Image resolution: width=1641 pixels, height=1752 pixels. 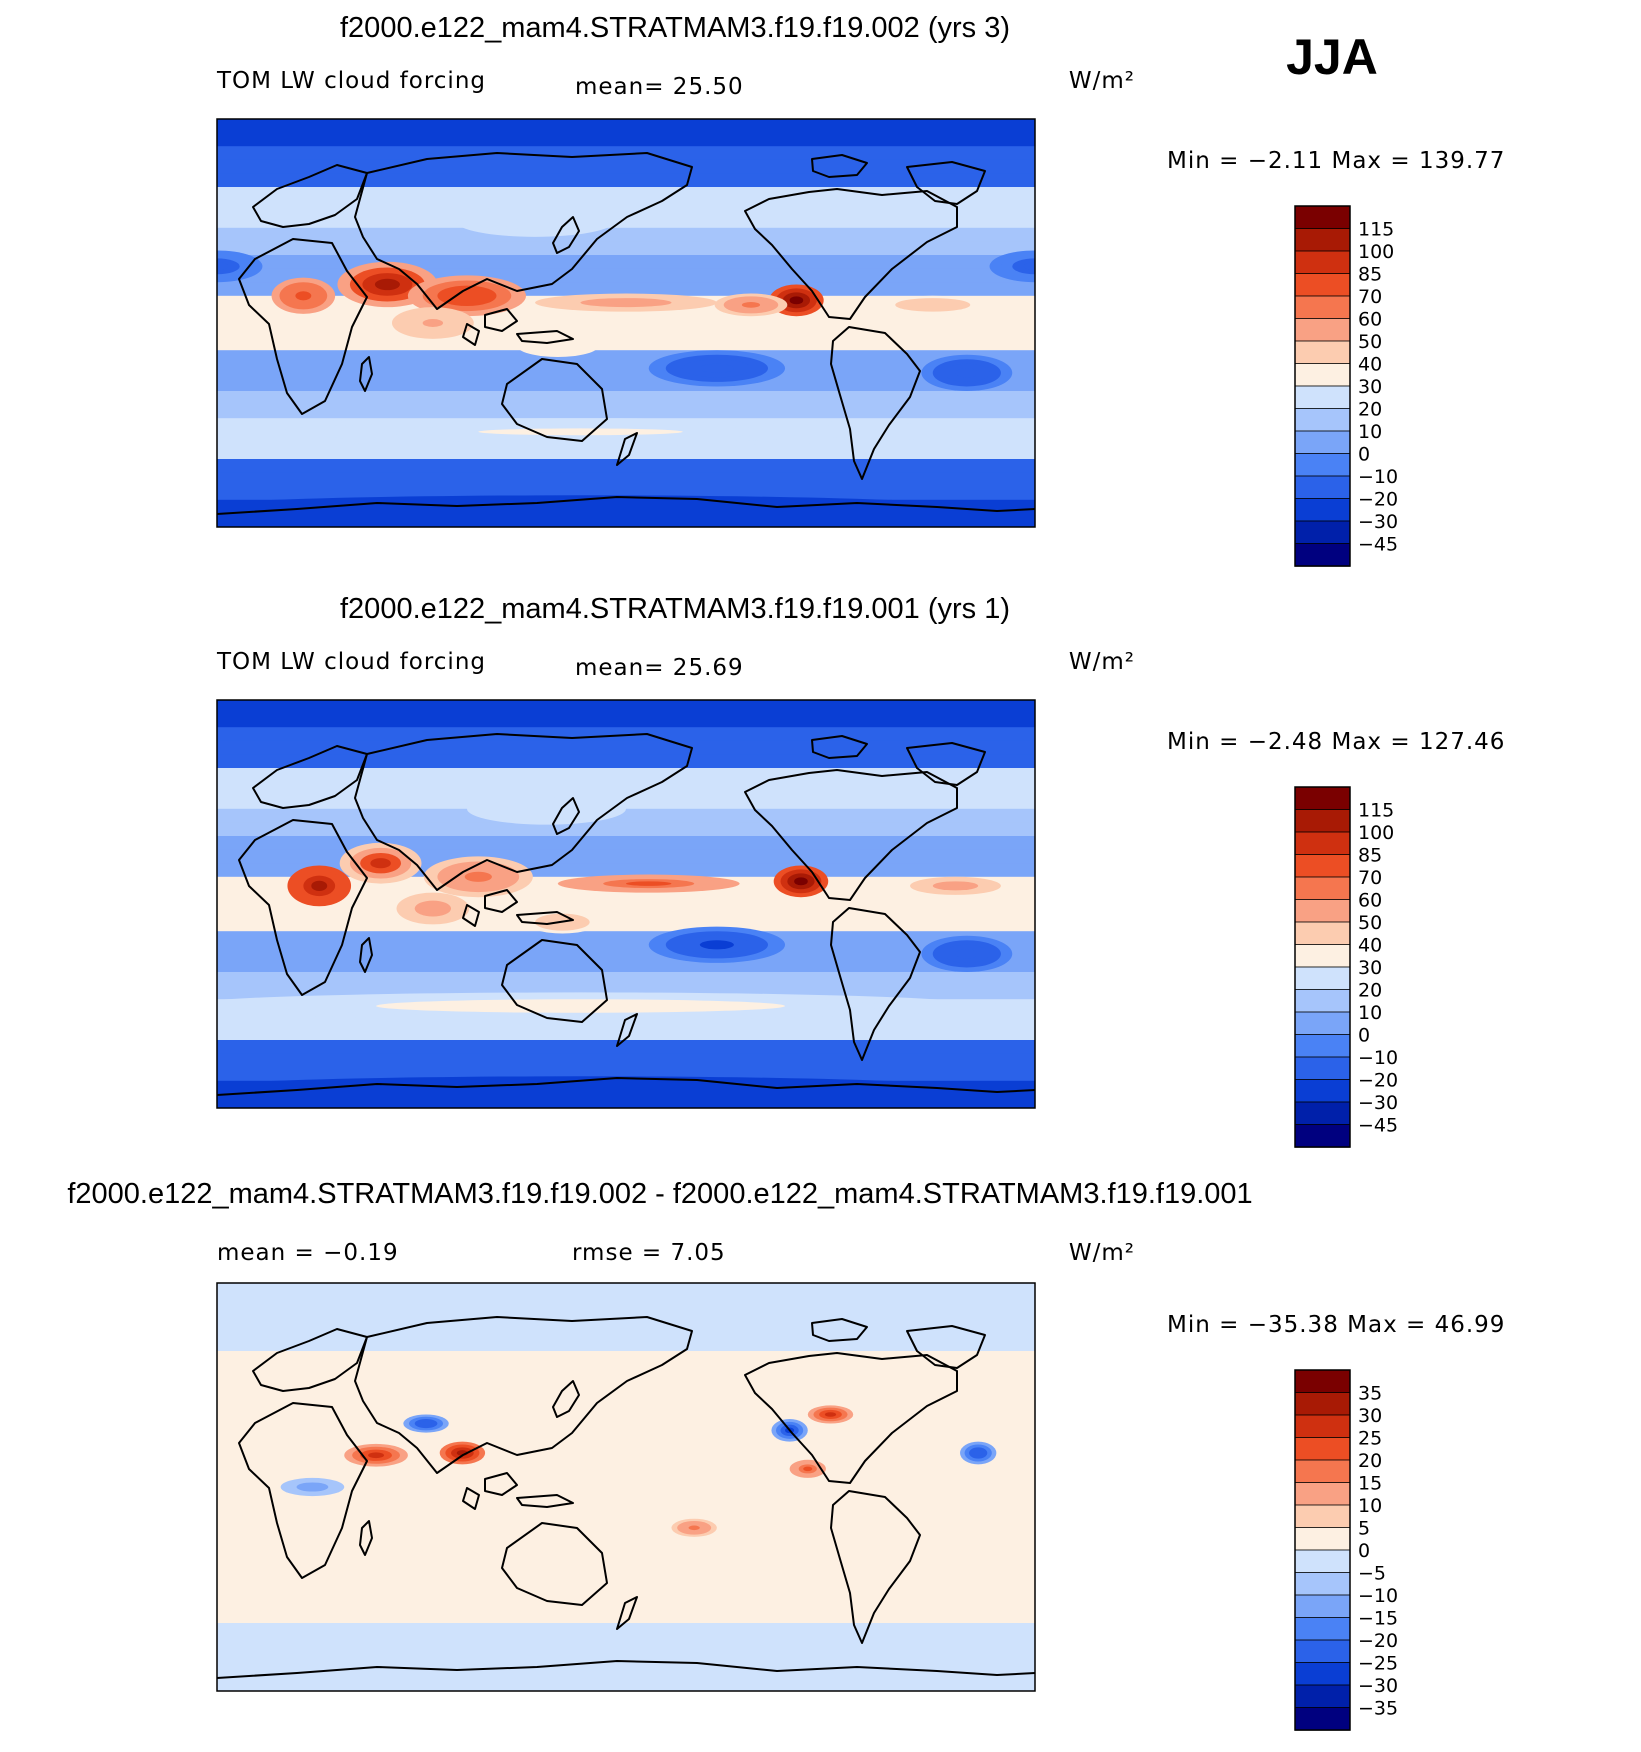 I want to click on colorbar-tick-label: 85, so click(x=1370, y=856).